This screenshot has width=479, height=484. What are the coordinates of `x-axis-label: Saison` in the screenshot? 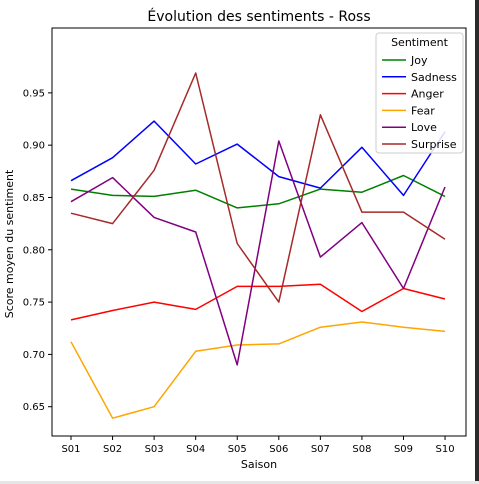 It's located at (259, 464).